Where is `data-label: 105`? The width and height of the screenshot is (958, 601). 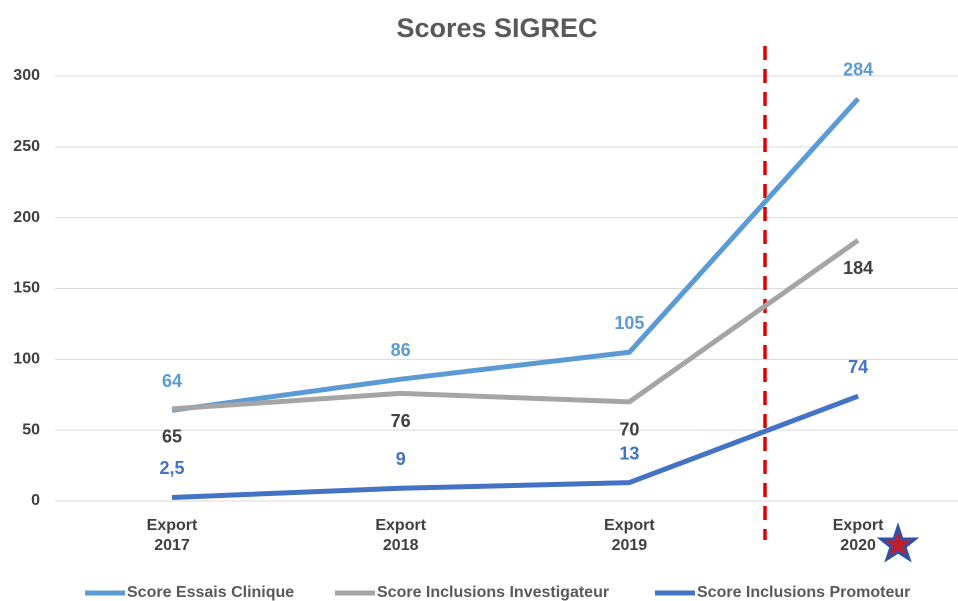
data-label: 105 is located at coordinates (629, 323).